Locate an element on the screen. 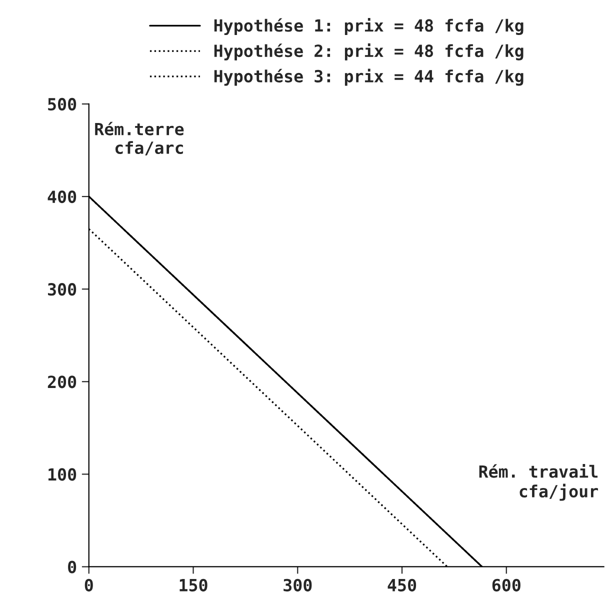  x-tick-label: 150 is located at coordinates (194, 585).